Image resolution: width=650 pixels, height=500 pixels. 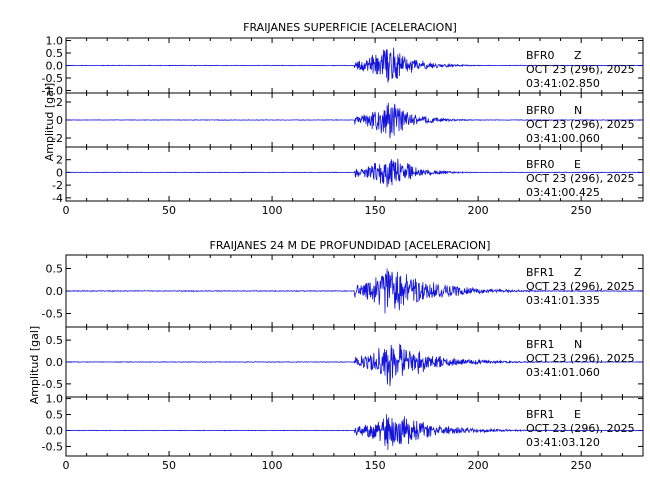 What do you see at coordinates (563, 83) in the screenshot?
I see `time-label: 03:41:02.850` at bounding box center [563, 83].